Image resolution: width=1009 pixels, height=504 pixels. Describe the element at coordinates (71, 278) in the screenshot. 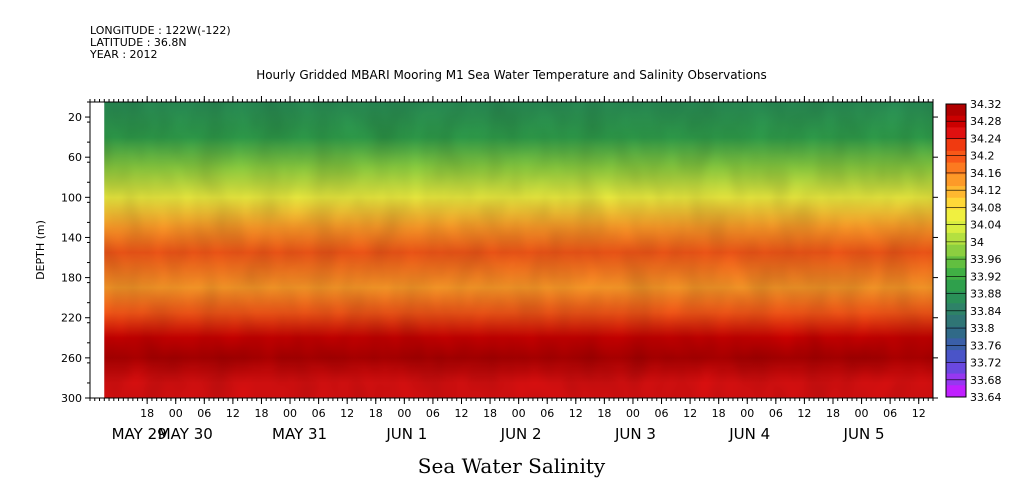

I see `y-tick-label: 180` at that location.